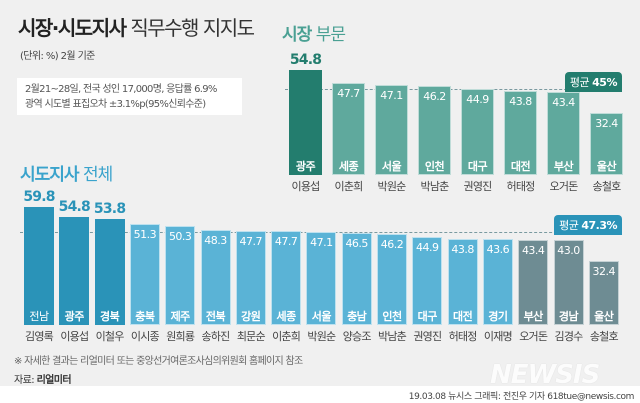  Describe the element at coordinates (121, 89) in the screenshot. I see `note-line: 2월21~28일, 전국 성인 17,000명, 응답률 6.9%` at that location.